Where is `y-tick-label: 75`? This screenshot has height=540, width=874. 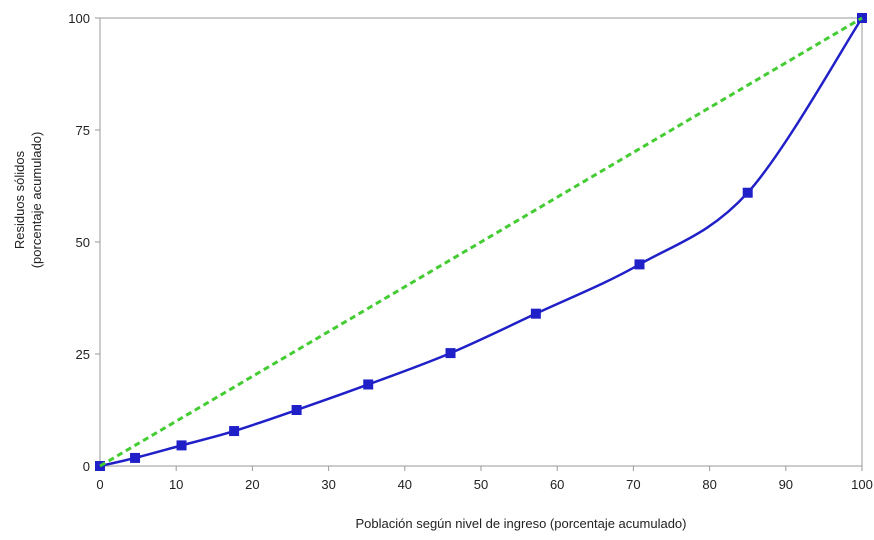 y-tick-label: 75 is located at coordinates (83, 130).